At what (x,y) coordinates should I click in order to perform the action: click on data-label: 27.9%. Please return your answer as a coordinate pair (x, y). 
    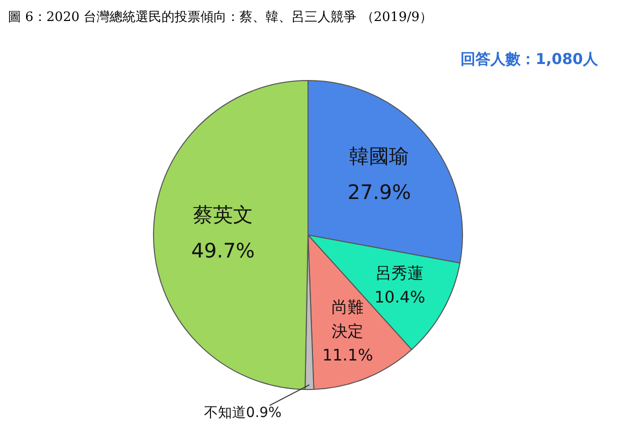
    Looking at the image, I should click on (379, 192).